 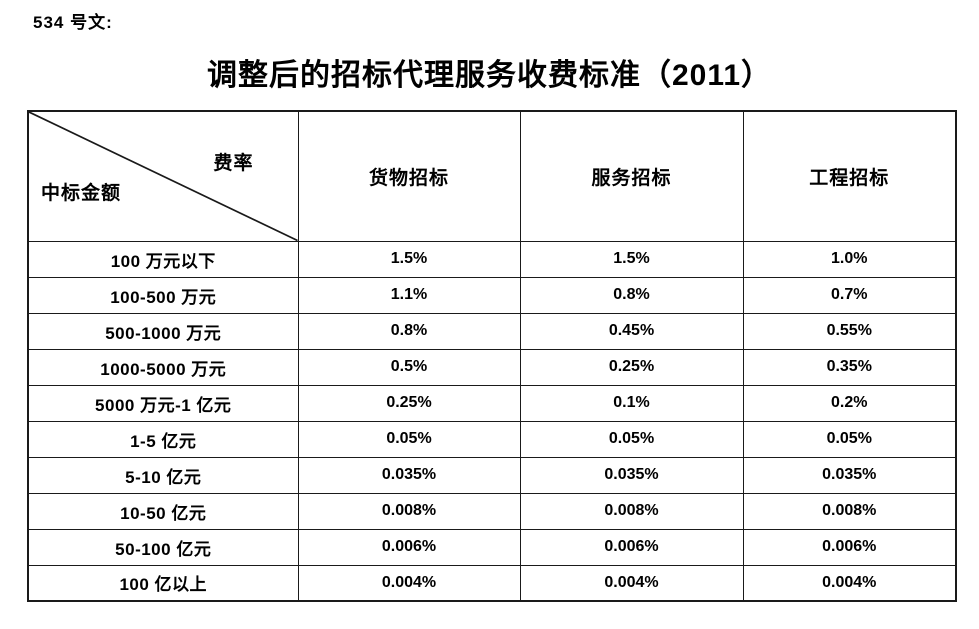 What do you see at coordinates (631, 295) in the screenshot?
I see `service-rate-cell: 0.8%` at bounding box center [631, 295].